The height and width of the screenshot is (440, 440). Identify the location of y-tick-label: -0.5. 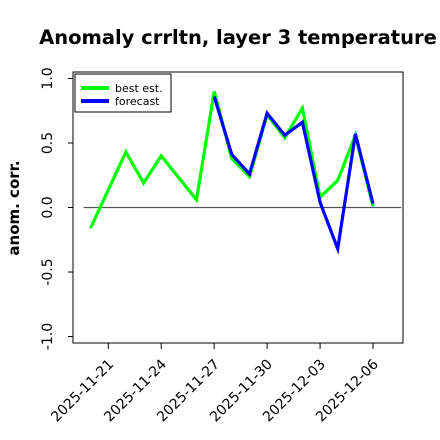
(48, 271).